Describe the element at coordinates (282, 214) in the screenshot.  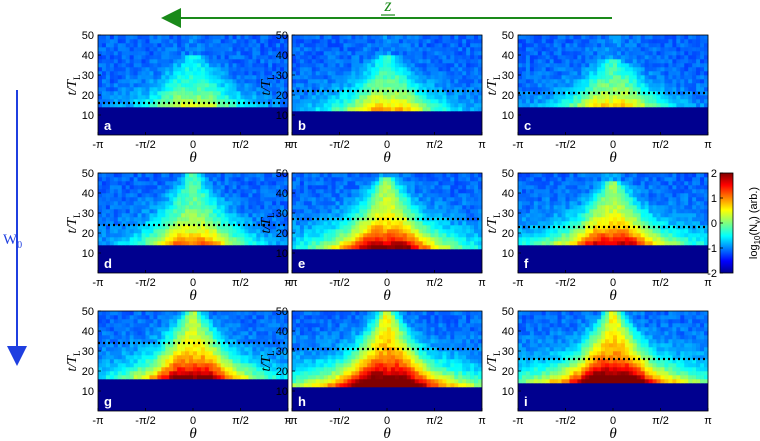
I see `y-tick-label: 30` at that location.